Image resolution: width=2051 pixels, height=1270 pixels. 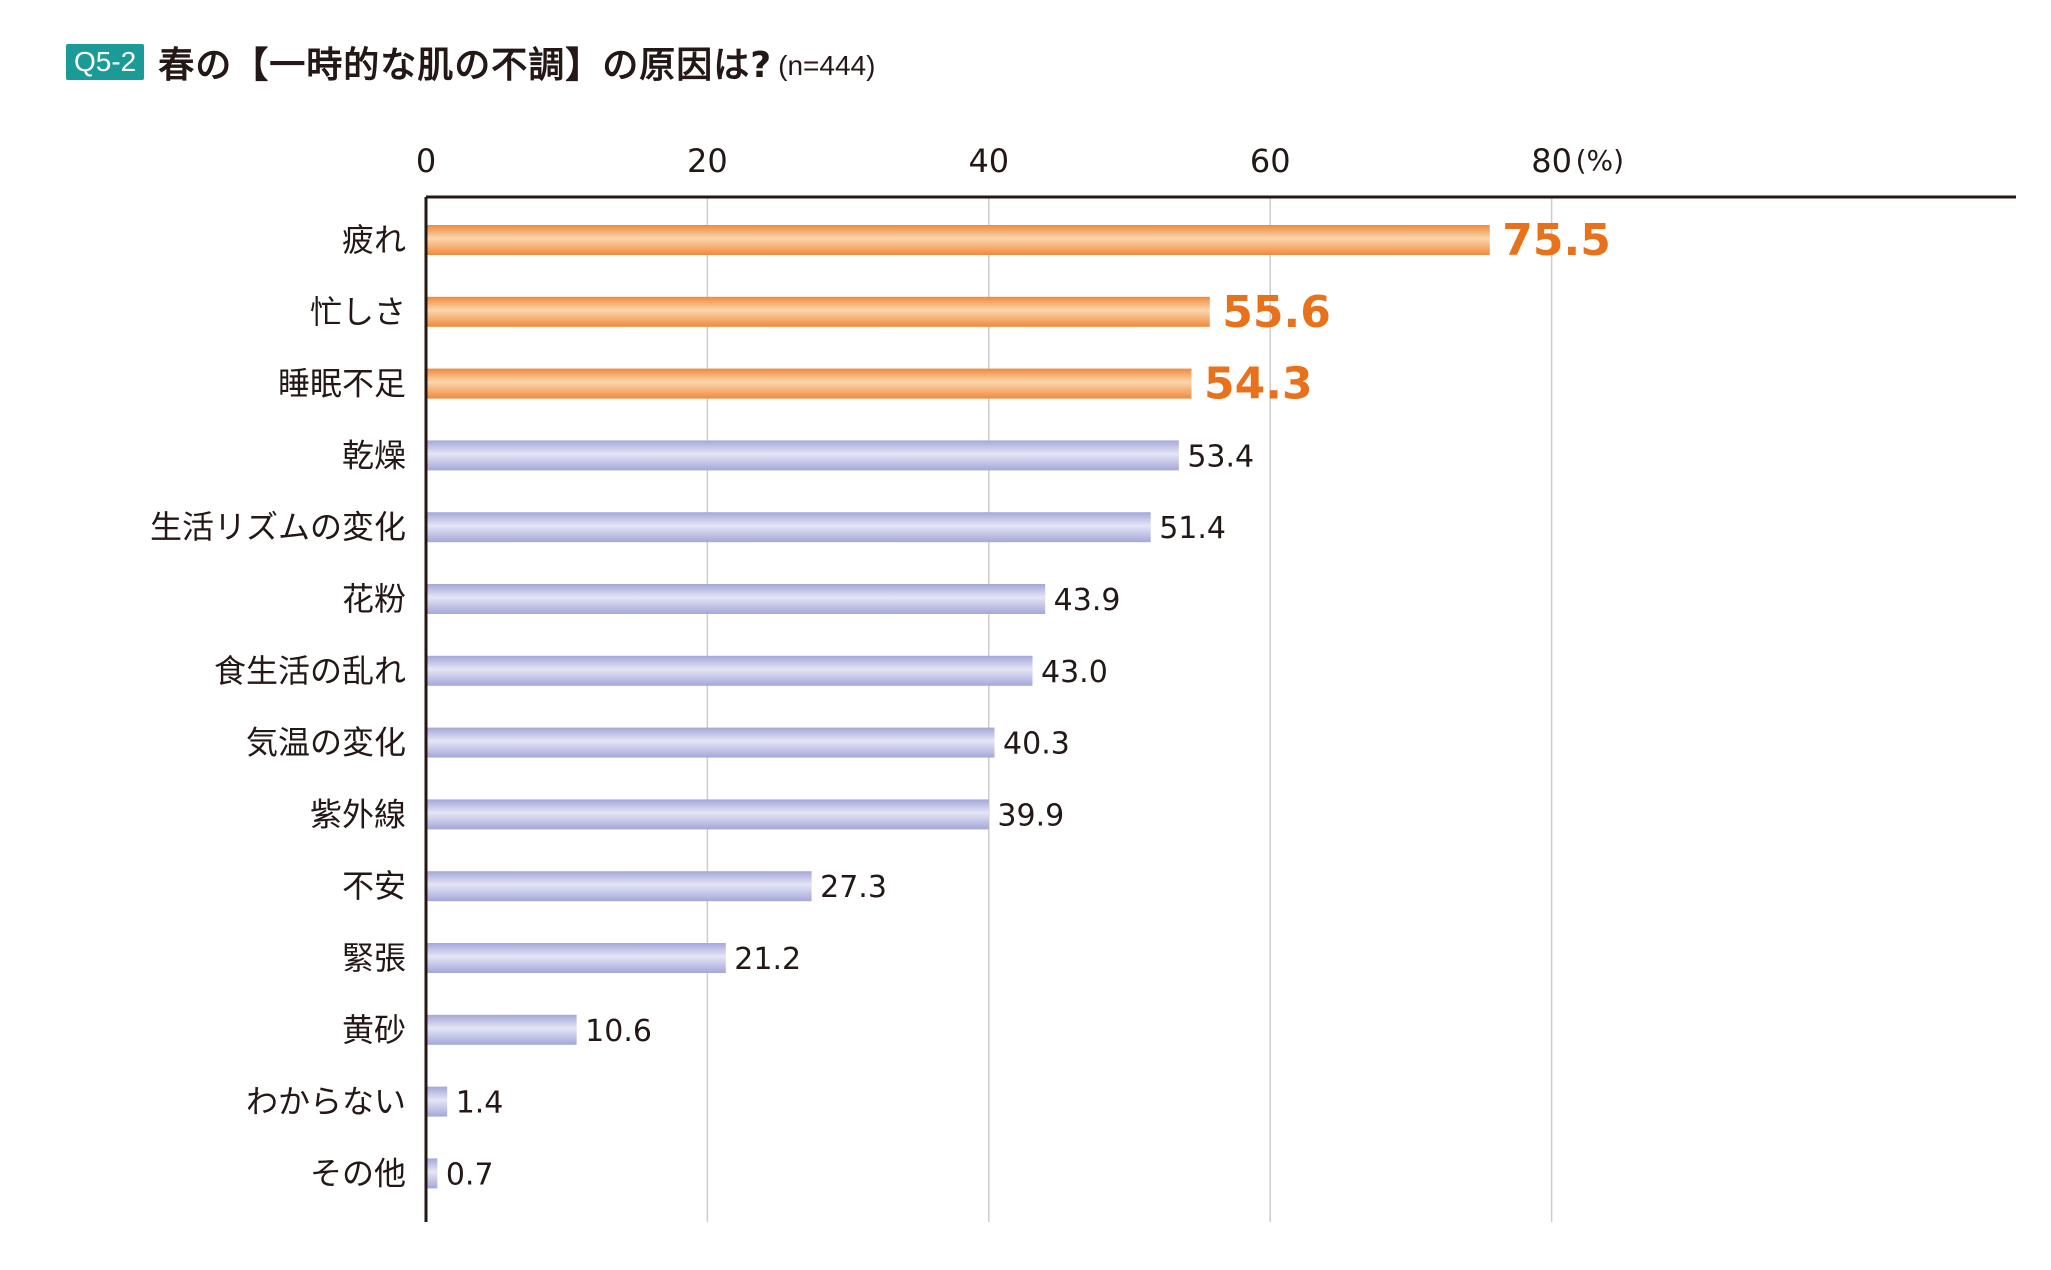 I want to click on category-label: 忙しさ, so click(x=358, y=312).